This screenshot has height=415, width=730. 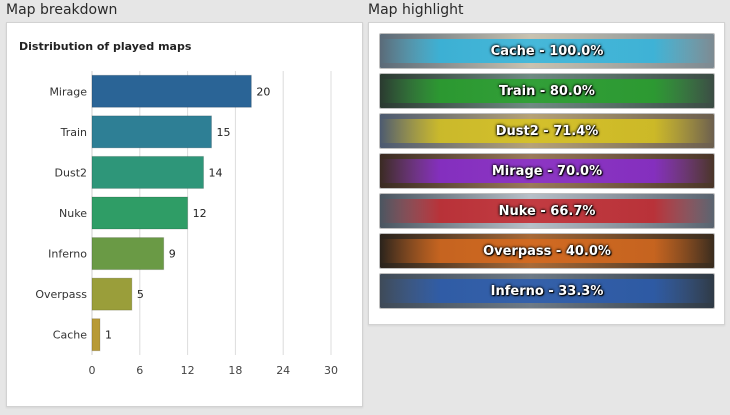 I want to click on bar-nuke, so click(x=140, y=213).